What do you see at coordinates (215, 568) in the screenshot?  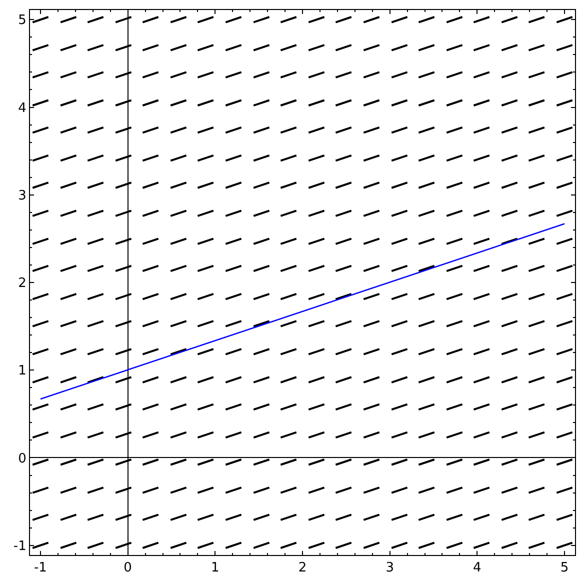 I see `x-tick-label: 1` at bounding box center [215, 568].